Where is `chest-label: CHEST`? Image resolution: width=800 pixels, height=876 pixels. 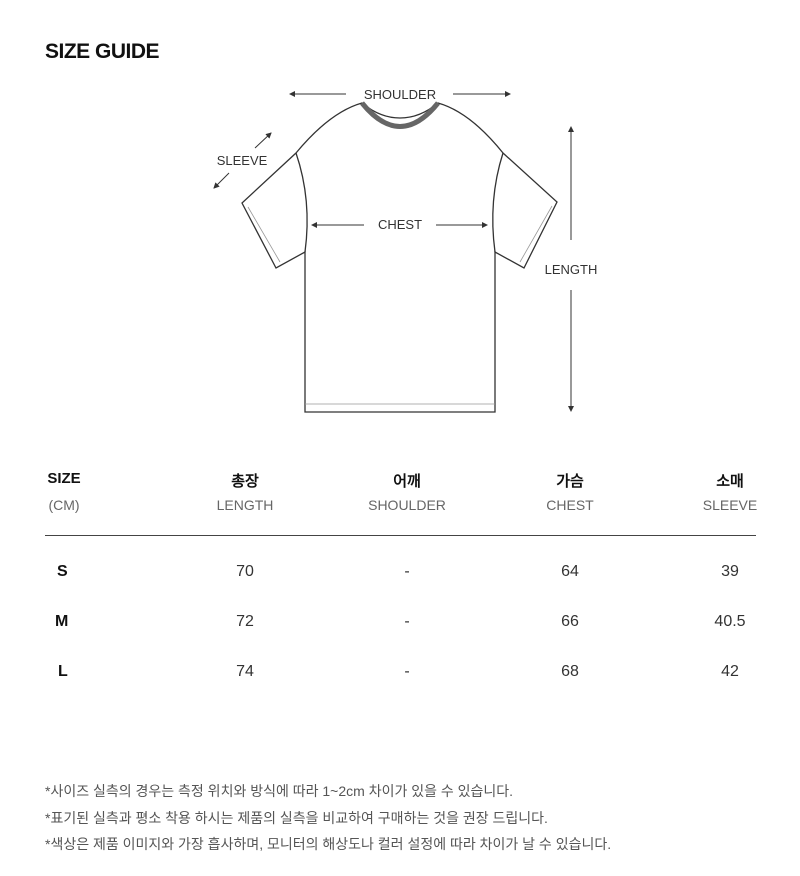 chest-label: CHEST is located at coordinates (400, 224).